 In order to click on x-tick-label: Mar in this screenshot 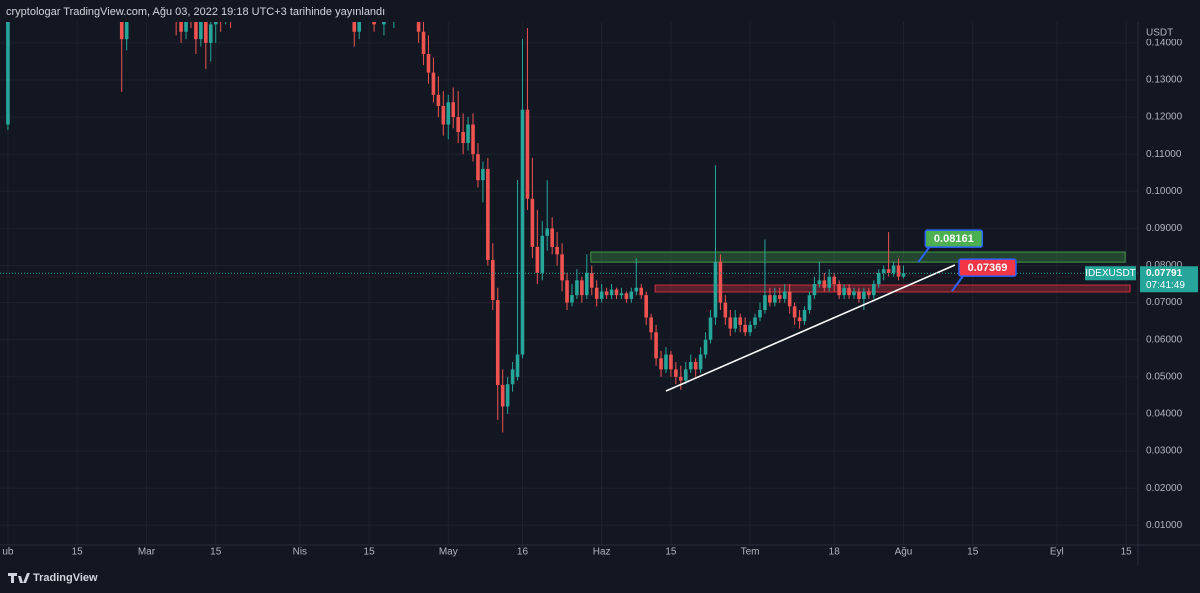, I will do `click(147, 552)`.